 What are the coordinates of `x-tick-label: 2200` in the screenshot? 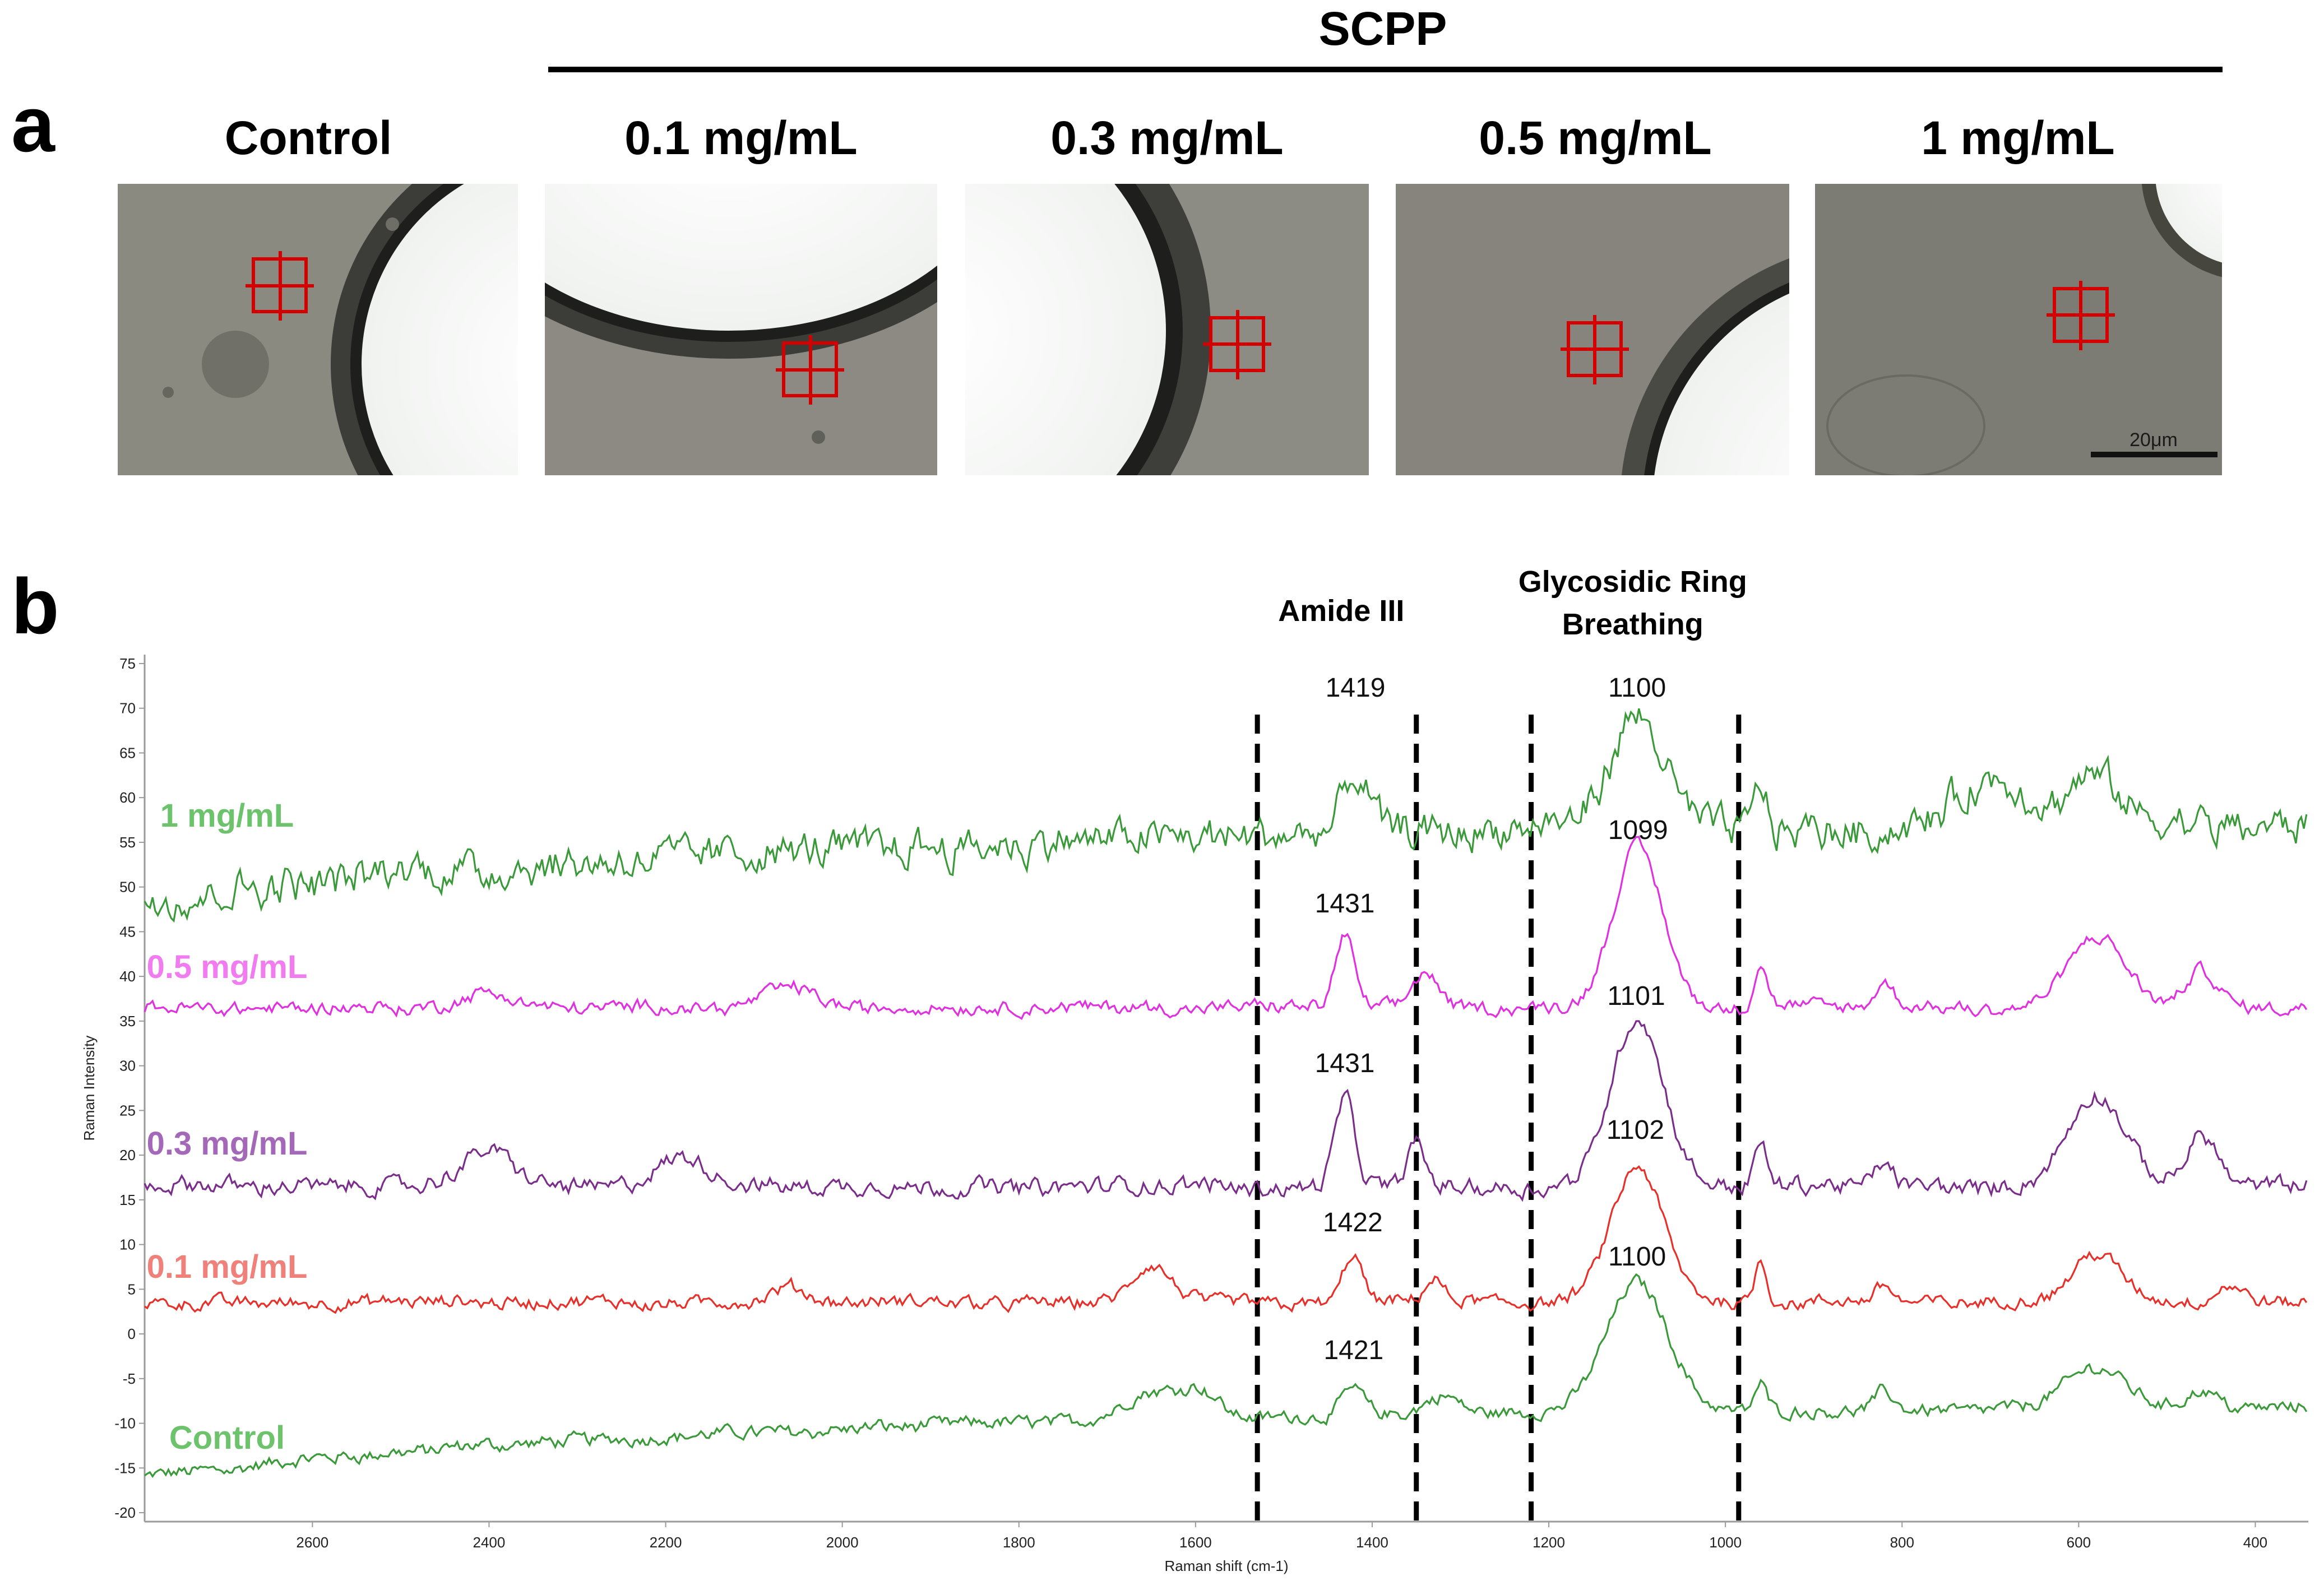 It's located at (666, 1542).